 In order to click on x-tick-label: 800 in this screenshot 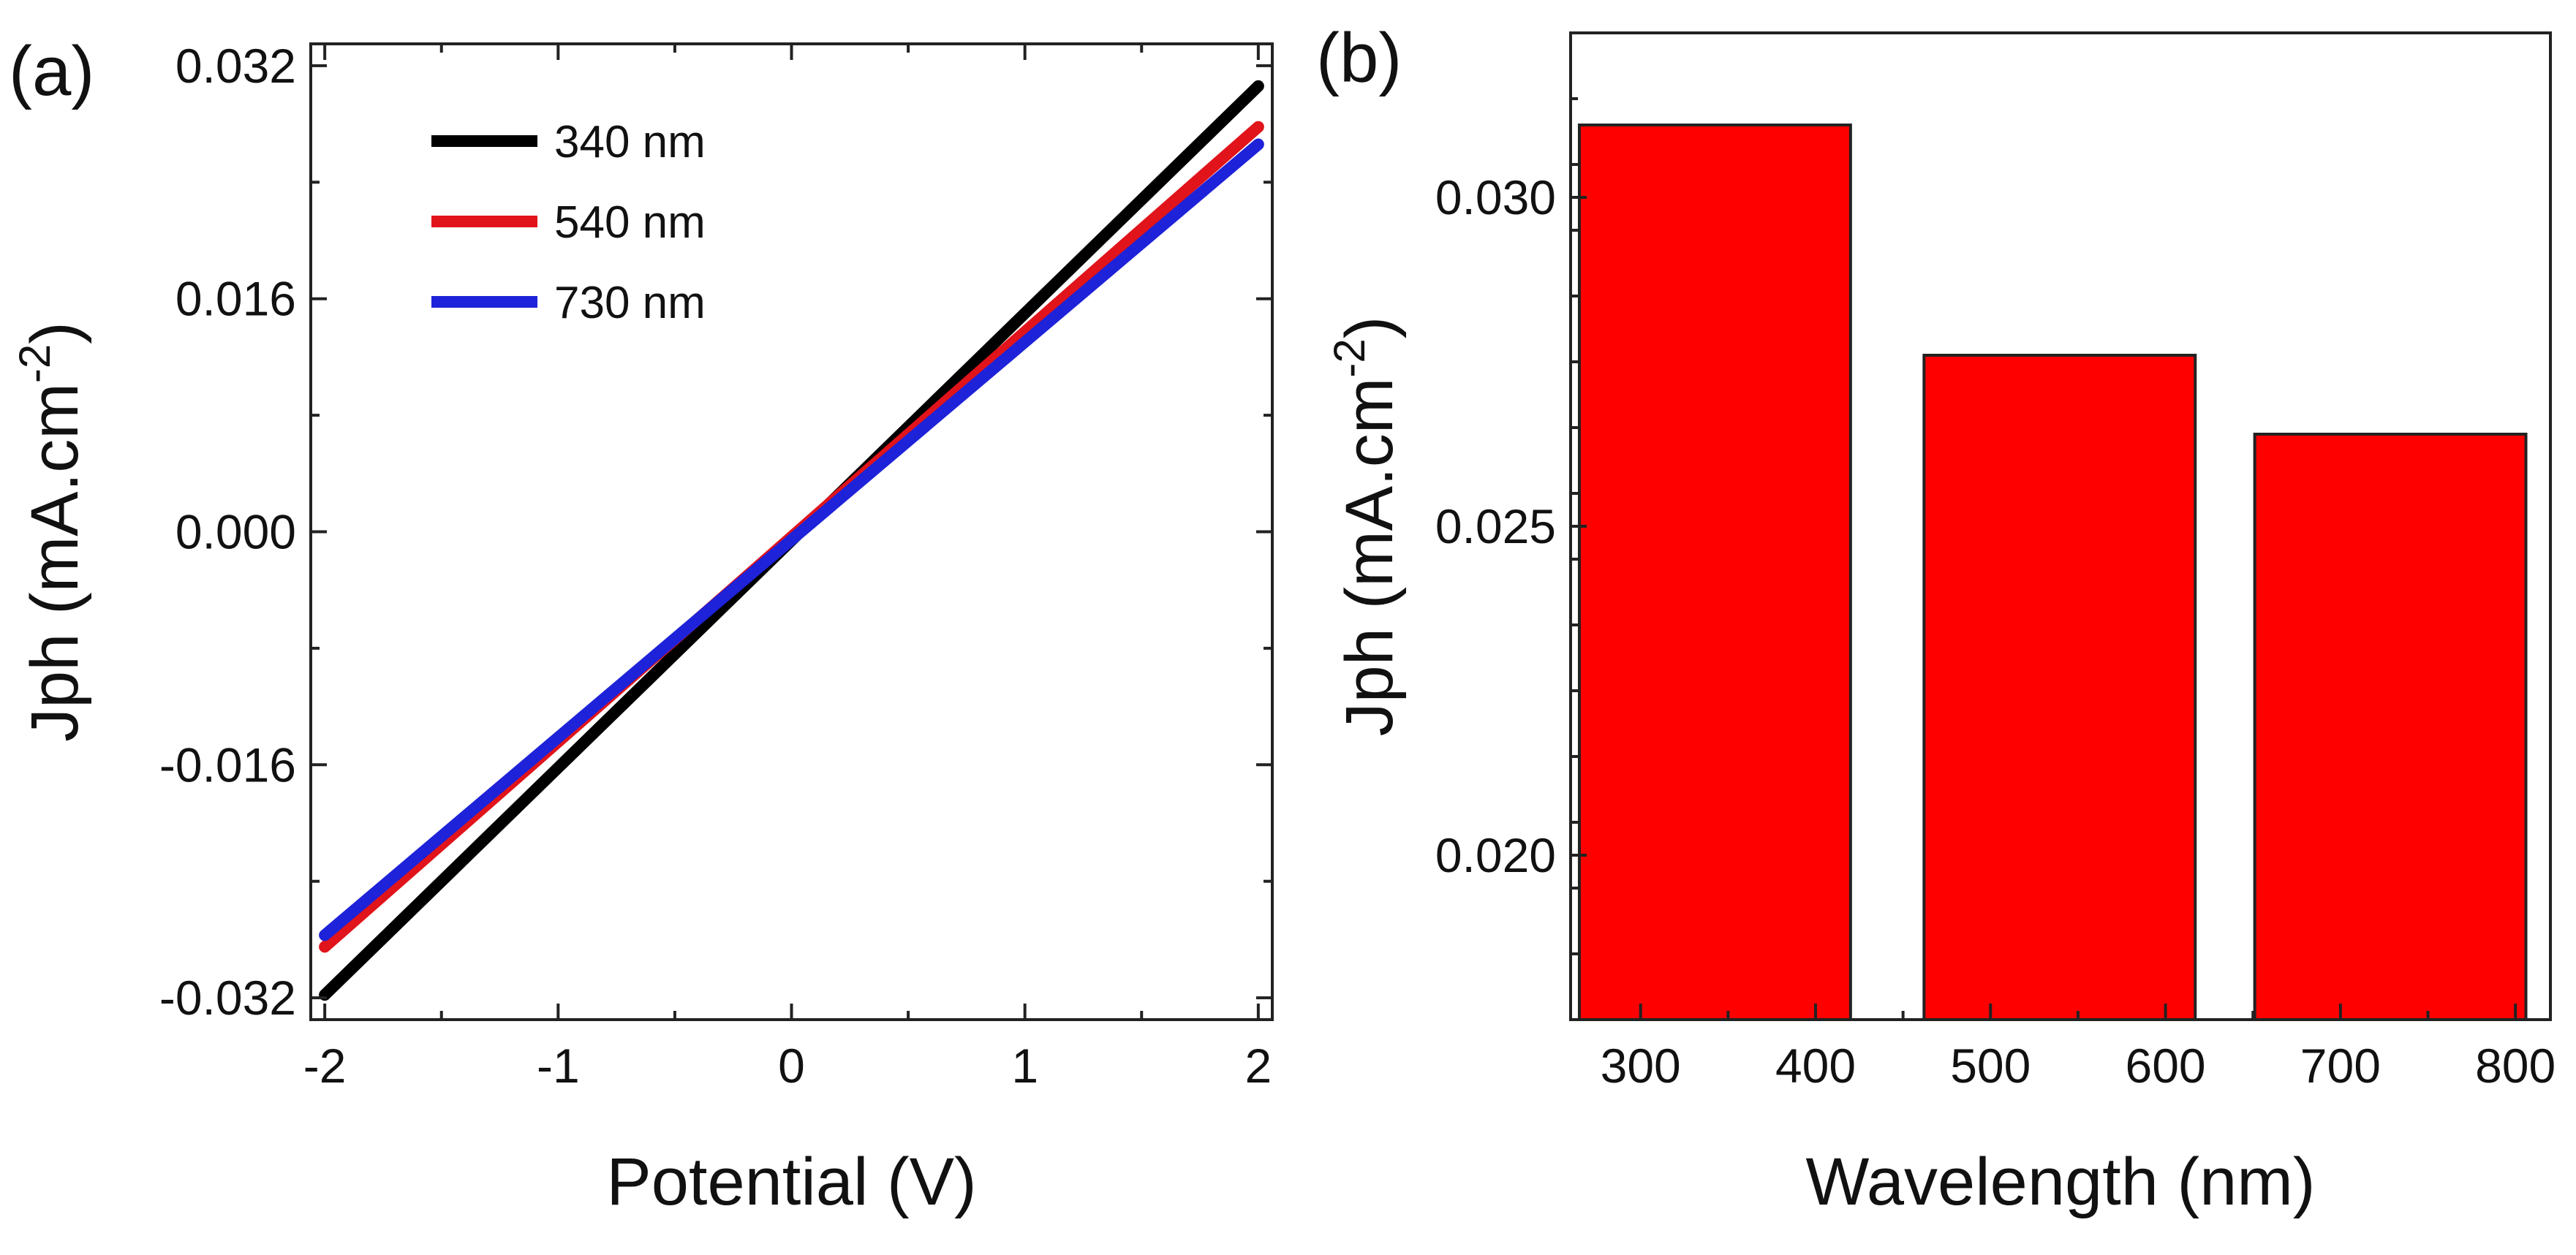, I will do `click(2515, 1066)`.